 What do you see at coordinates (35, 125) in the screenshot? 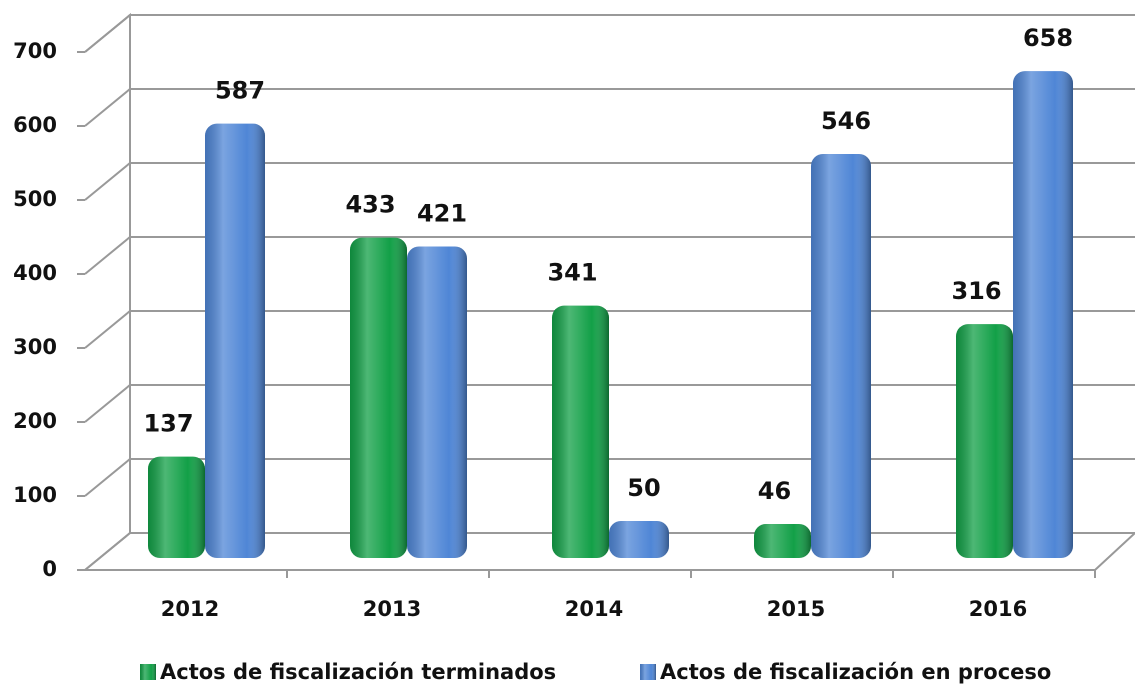
I see `y-tick-label: 600` at bounding box center [35, 125].